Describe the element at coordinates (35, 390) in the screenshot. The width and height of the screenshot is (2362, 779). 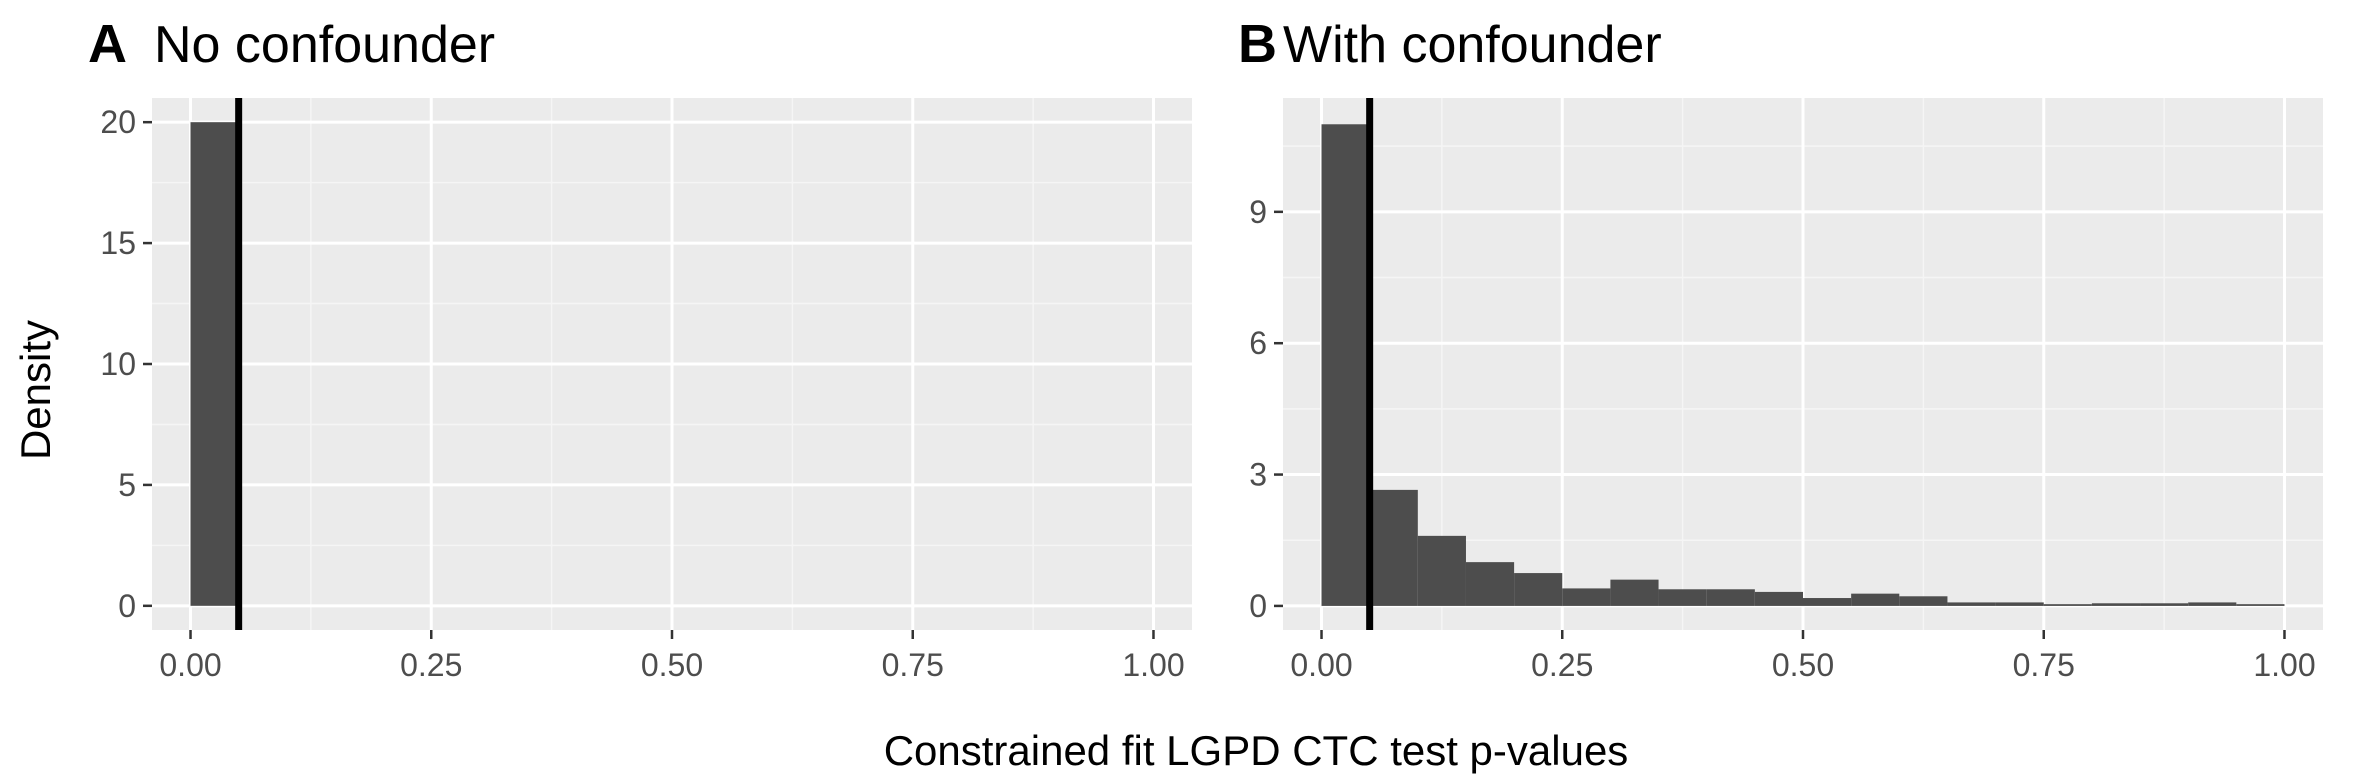
I see `y-axis-title: Density` at that location.